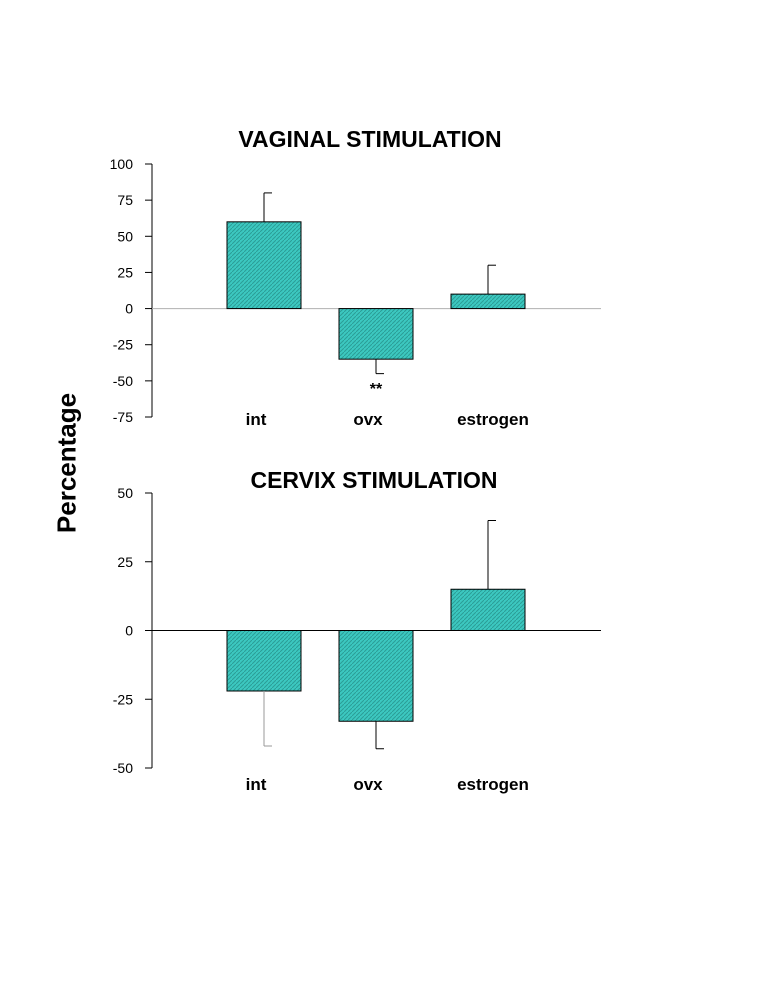 This screenshot has width=765, height=990. I want to click on chart-title: CERVIX STIMULATION, so click(373, 480).